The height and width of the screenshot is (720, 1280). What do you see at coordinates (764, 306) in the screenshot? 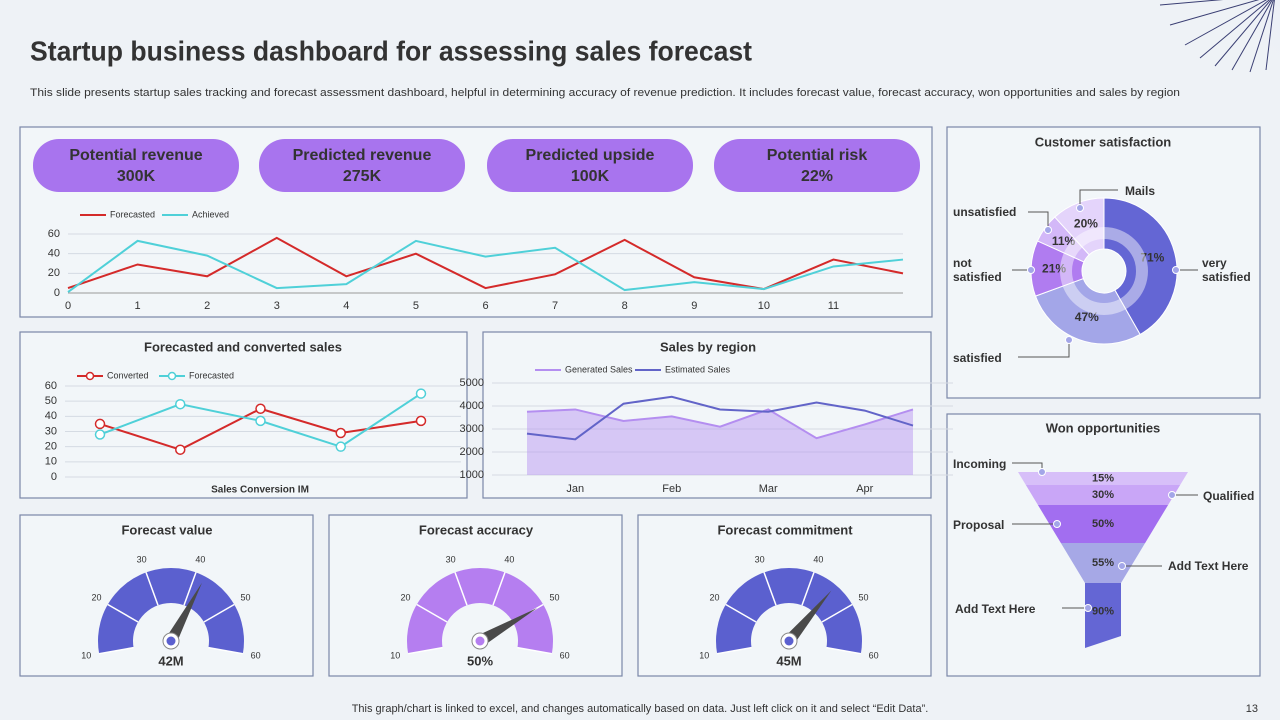
I see `x-tick-label: 10` at bounding box center [764, 306].